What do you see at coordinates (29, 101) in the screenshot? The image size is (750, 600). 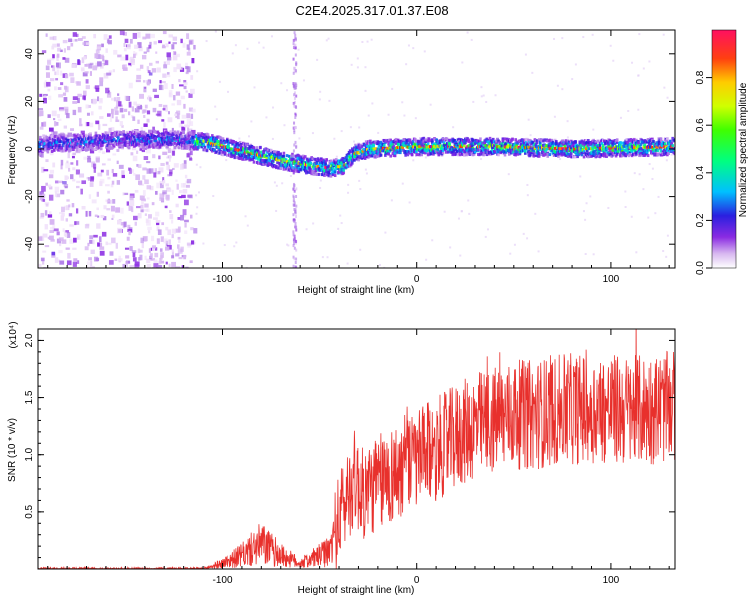 I see `spectrogram-y-tick-label: 20` at bounding box center [29, 101].